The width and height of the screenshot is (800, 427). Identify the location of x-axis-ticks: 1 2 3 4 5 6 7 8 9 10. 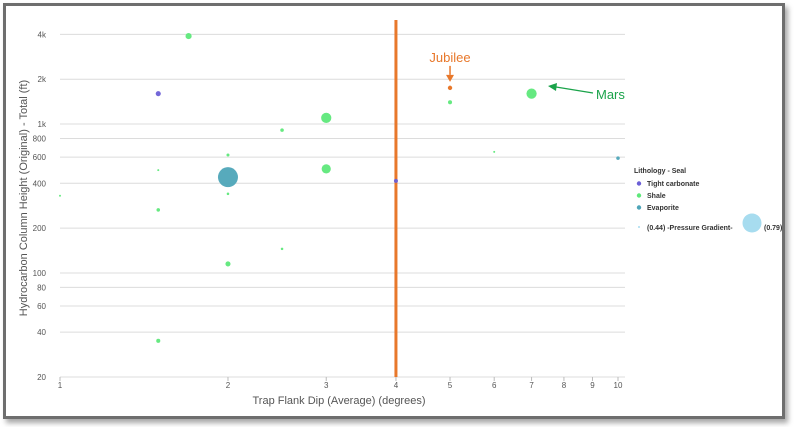
(340, 383).